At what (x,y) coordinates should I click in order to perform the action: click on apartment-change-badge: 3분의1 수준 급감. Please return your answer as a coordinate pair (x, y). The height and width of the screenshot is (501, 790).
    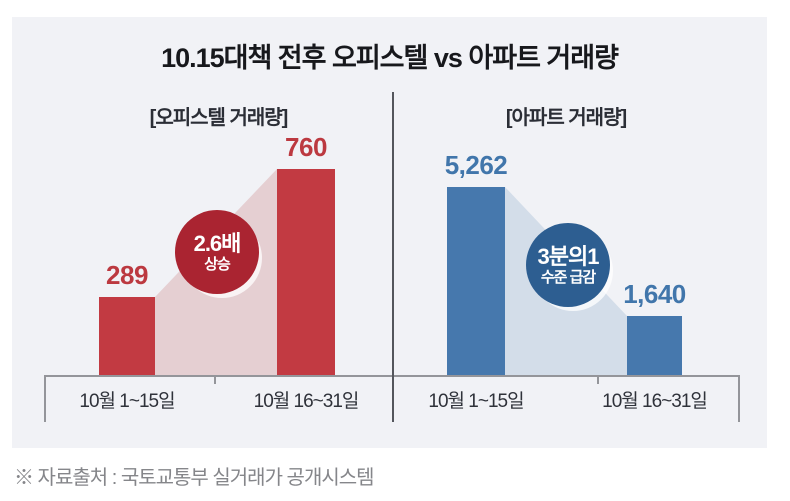
    Looking at the image, I should click on (568, 265).